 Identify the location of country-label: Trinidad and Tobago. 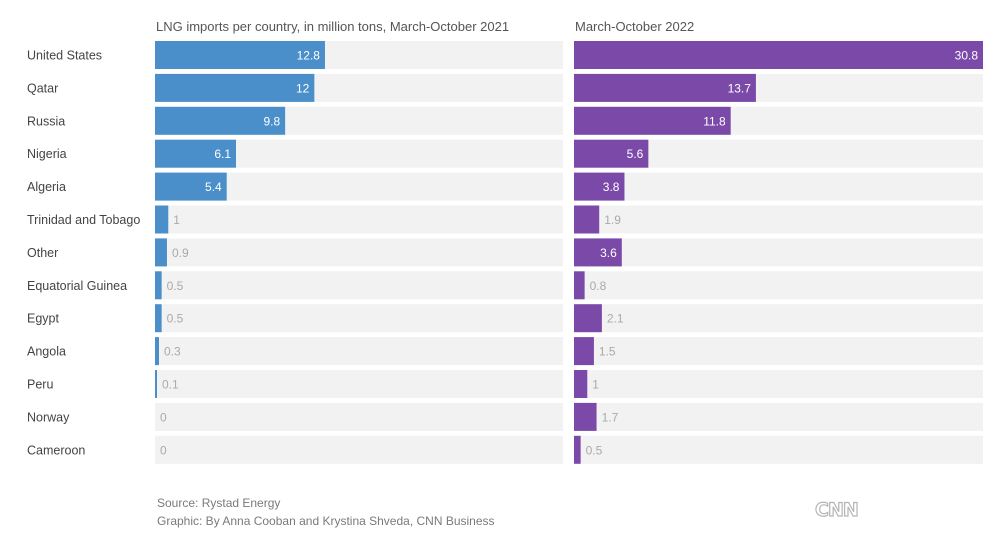
(83, 220).